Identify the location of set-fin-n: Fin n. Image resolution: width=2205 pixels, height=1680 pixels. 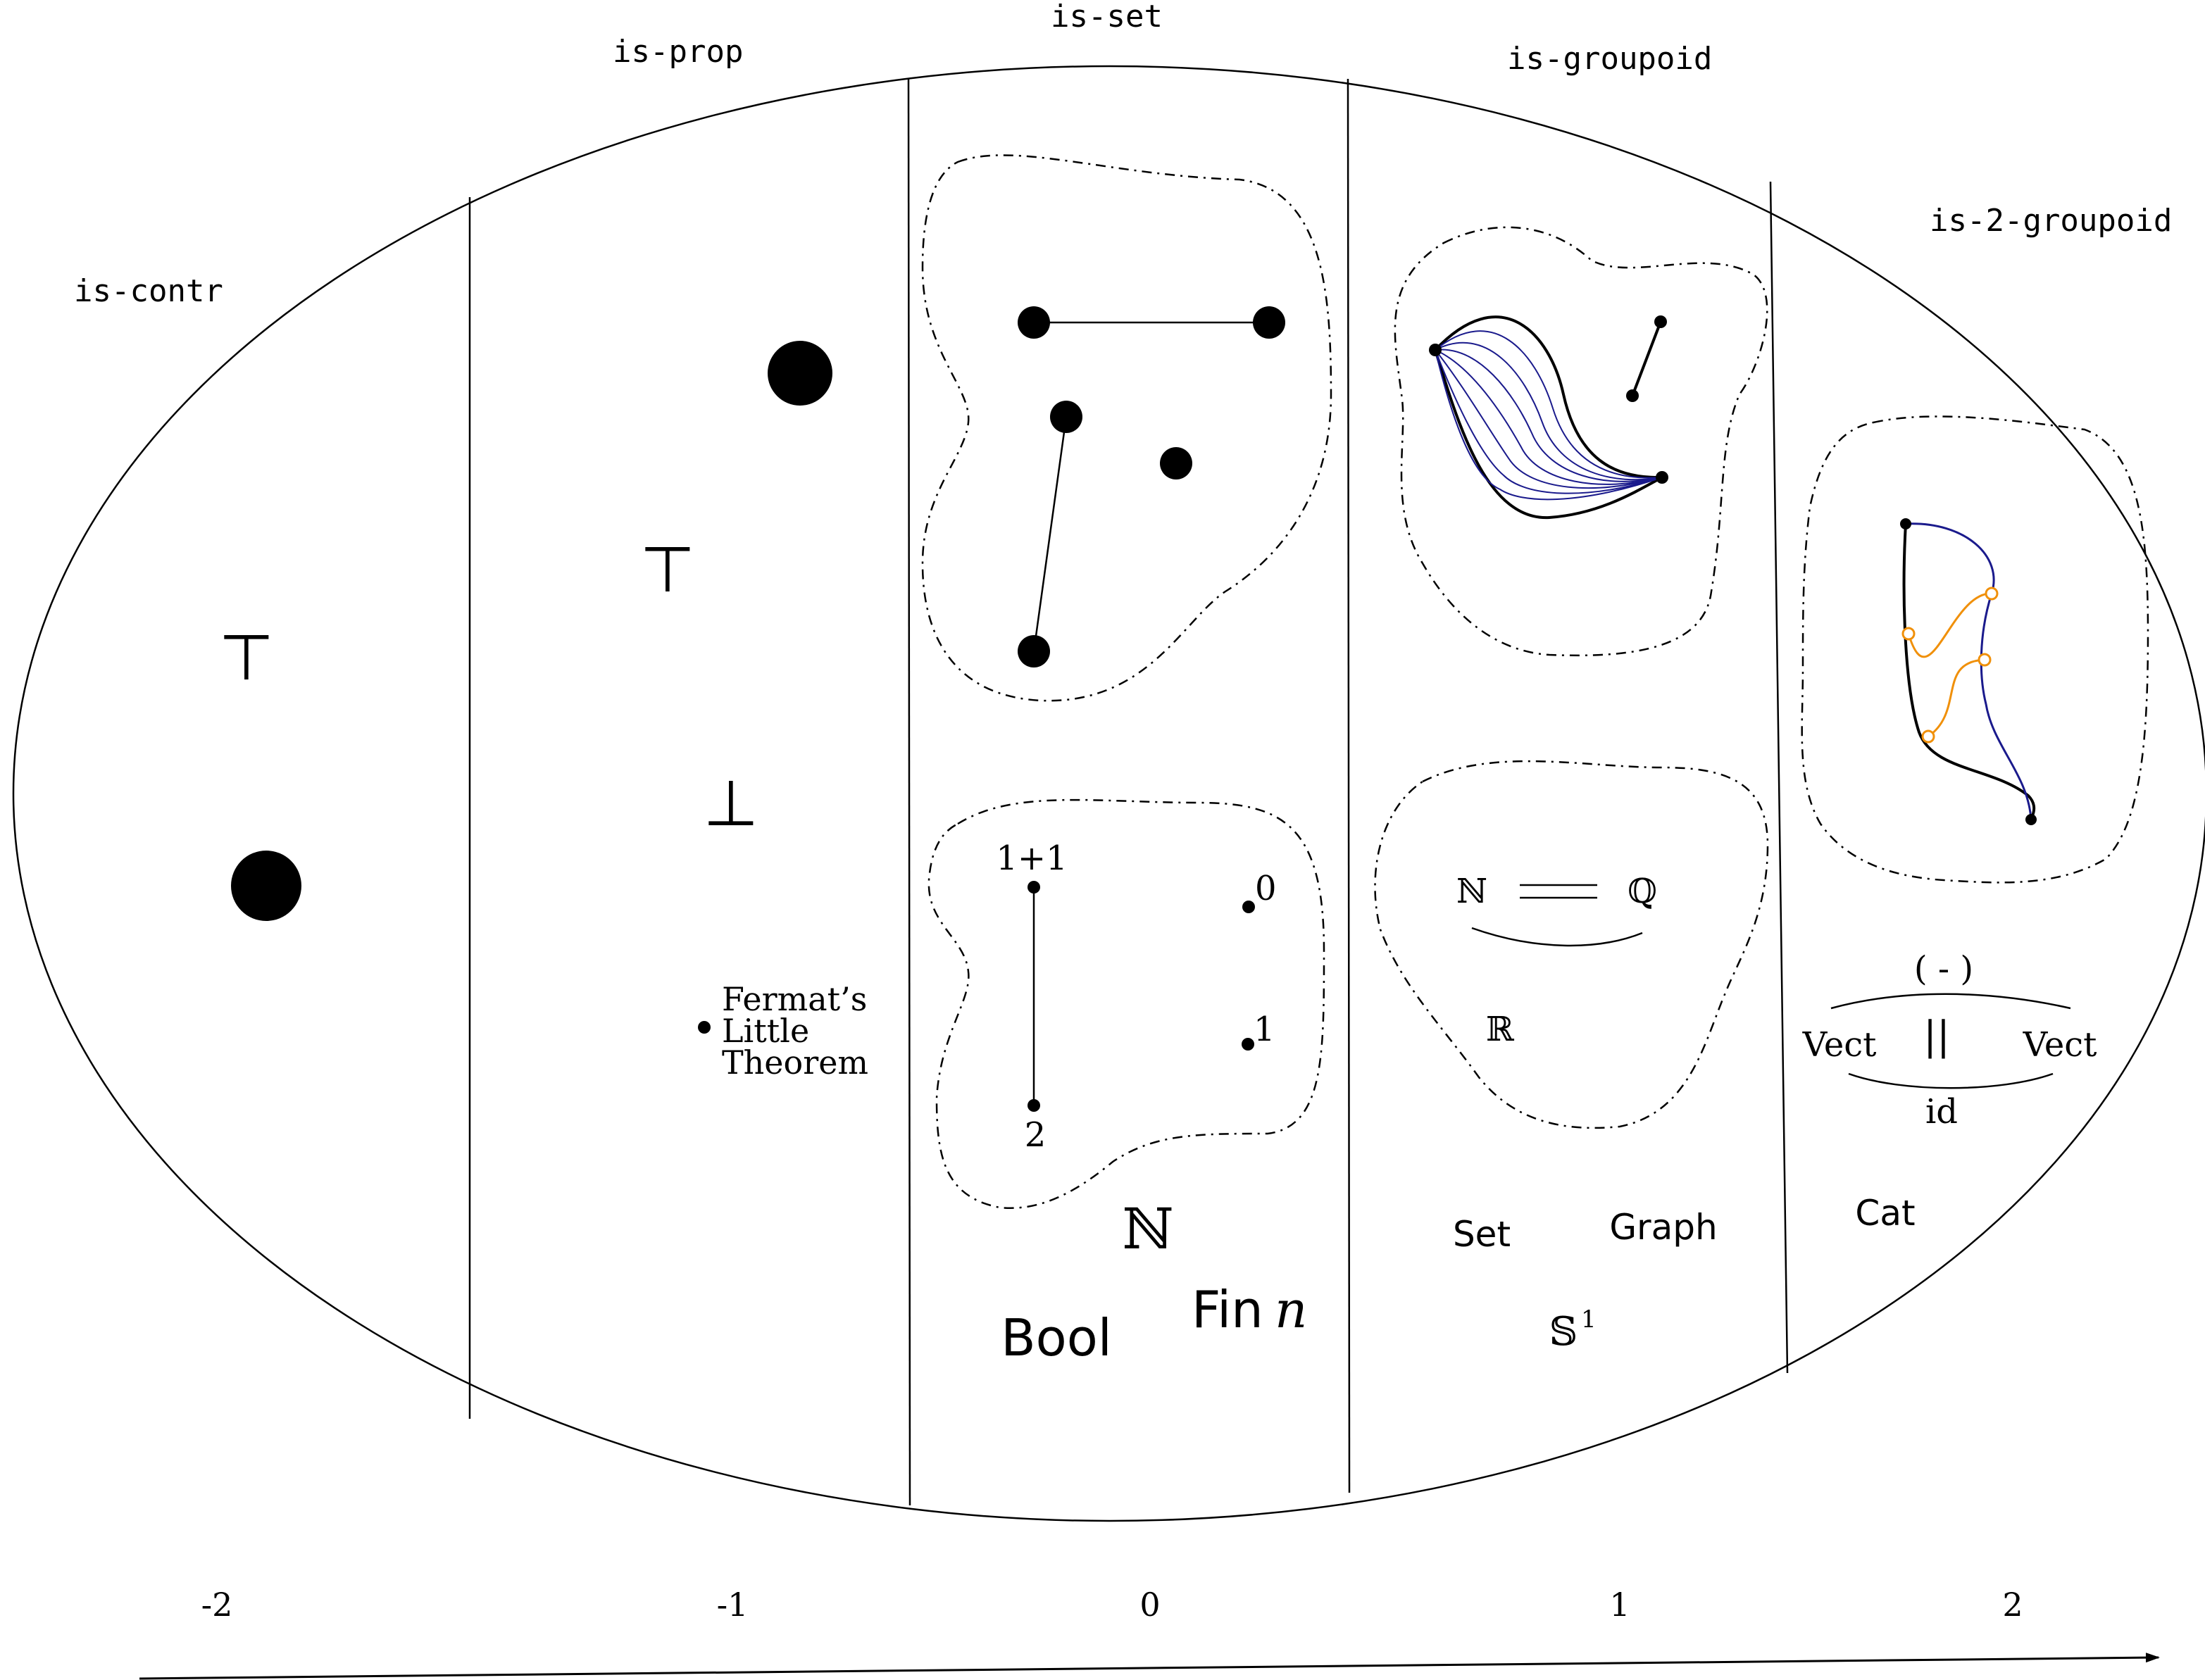
(1249, 1310).